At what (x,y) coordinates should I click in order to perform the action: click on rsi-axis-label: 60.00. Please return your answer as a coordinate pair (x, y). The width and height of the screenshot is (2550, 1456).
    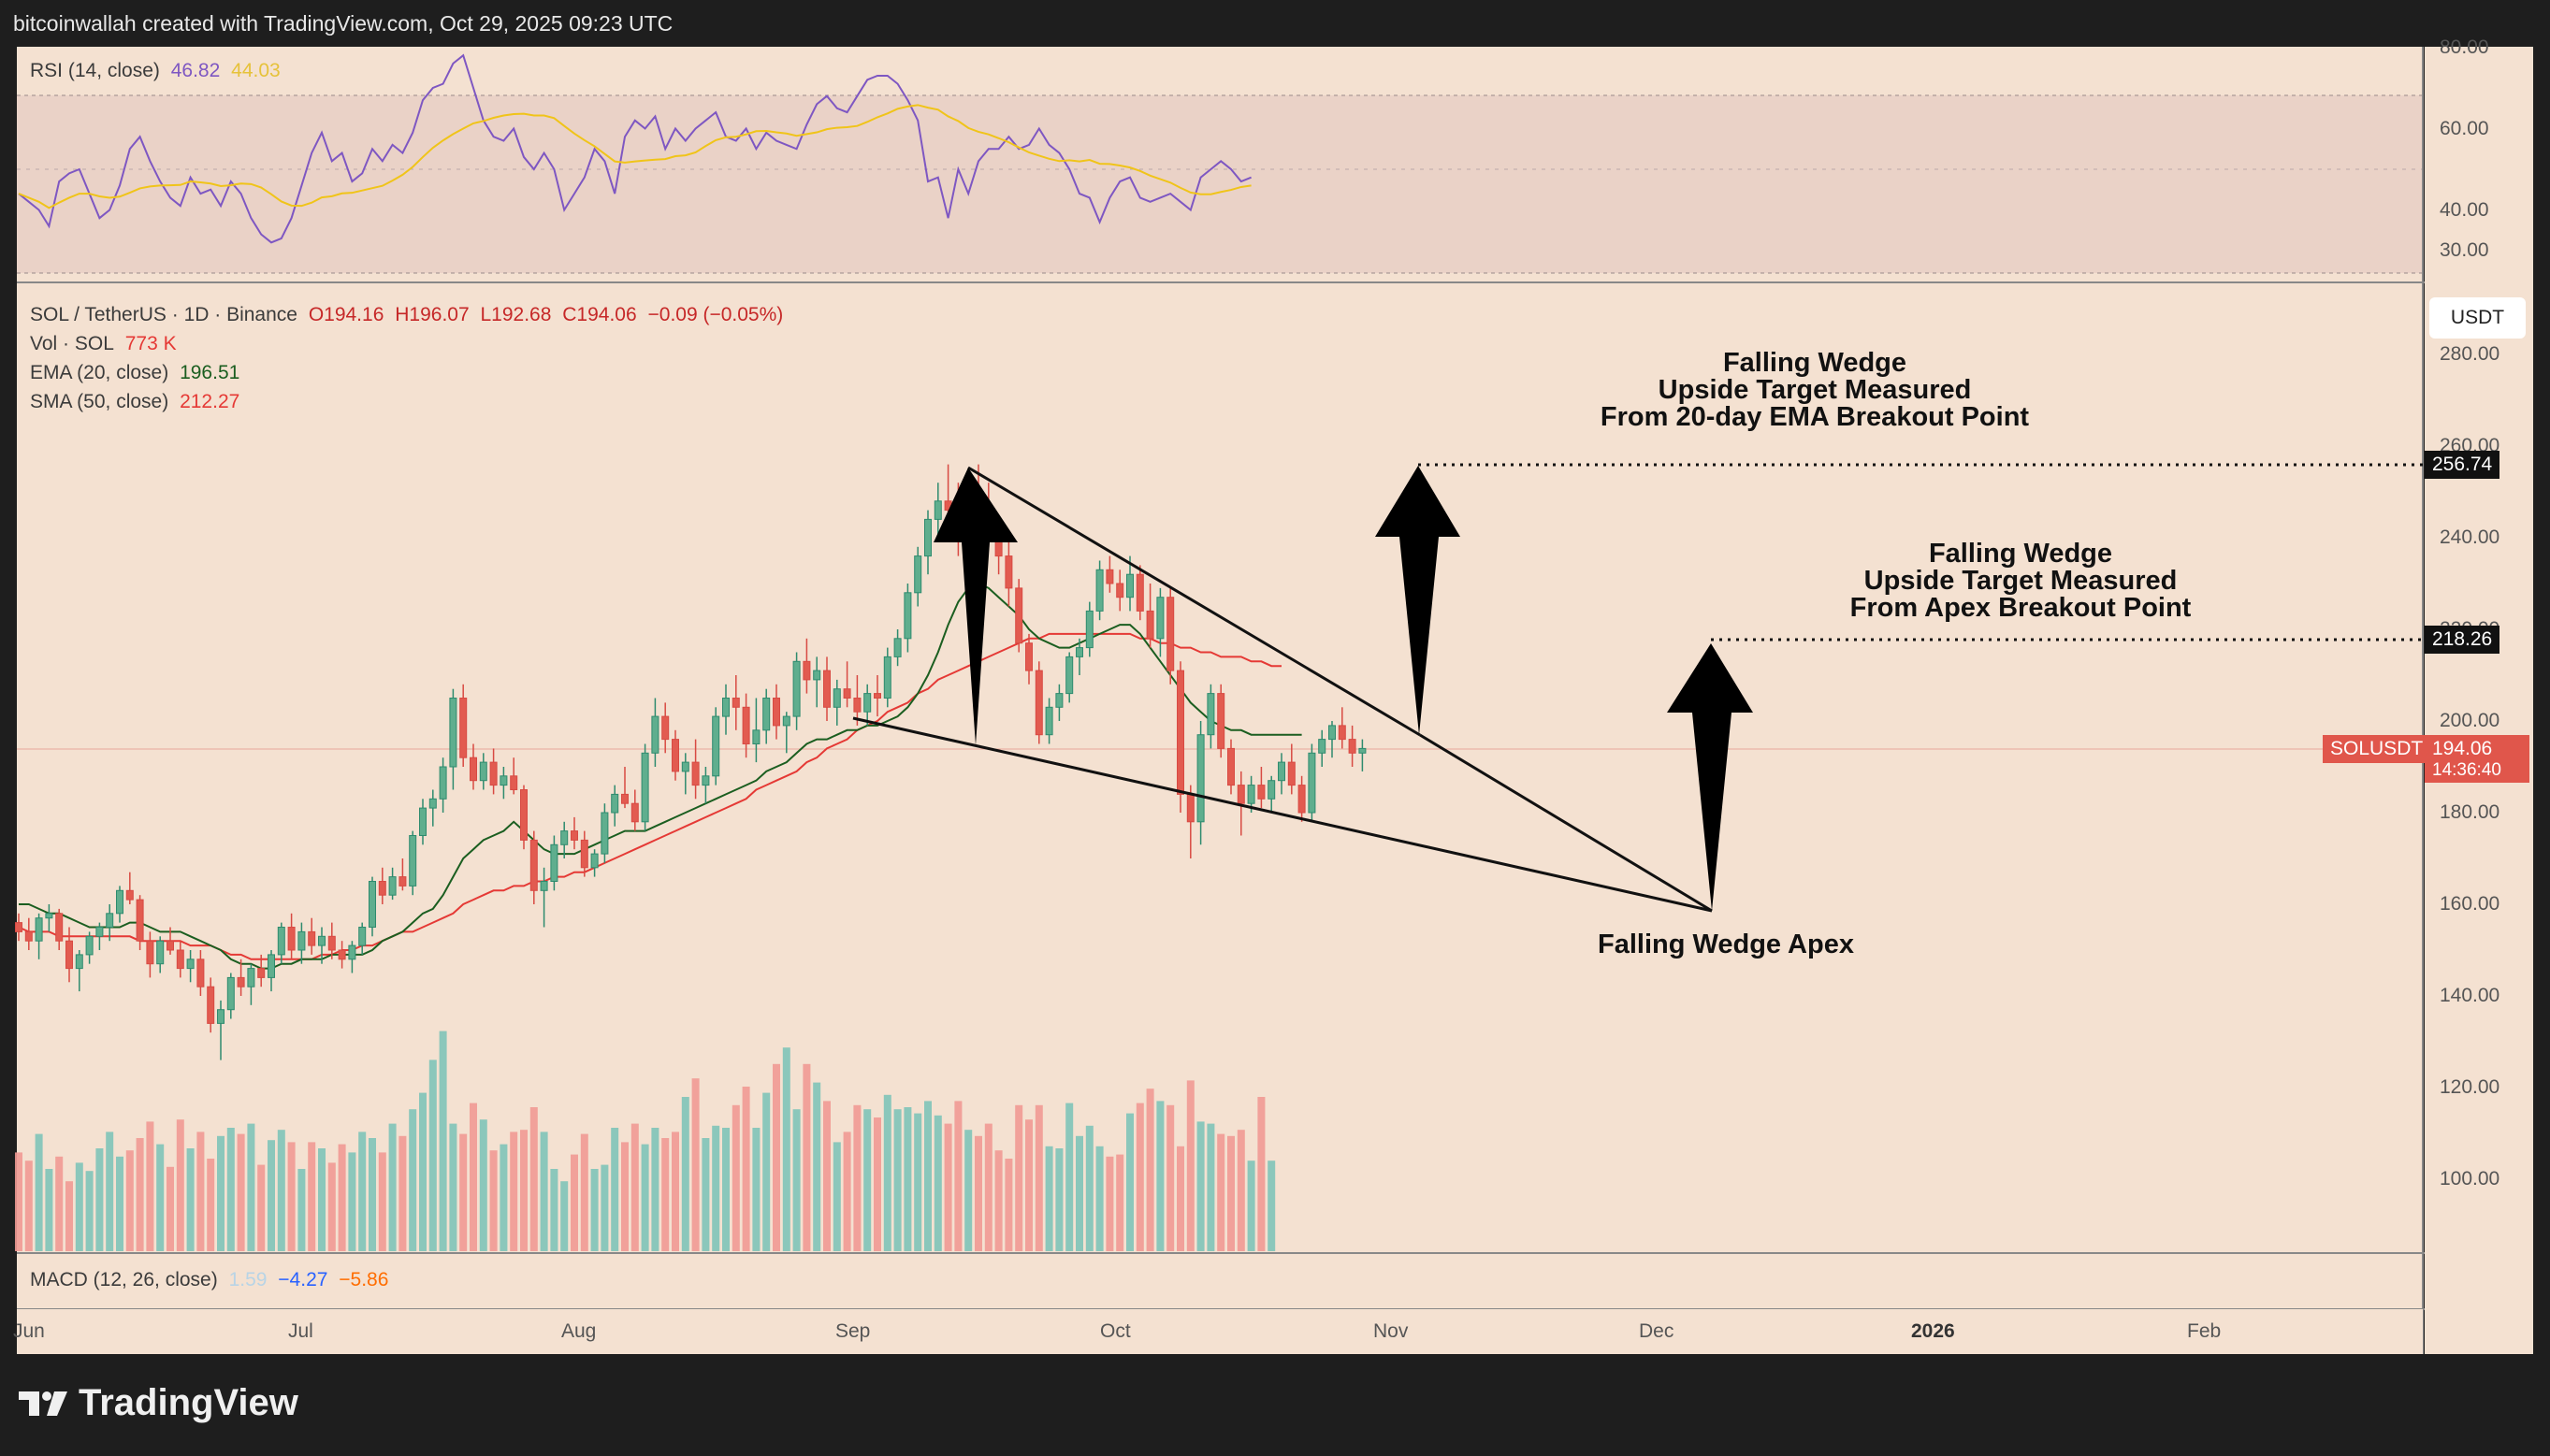
    Looking at the image, I should click on (2464, 128).